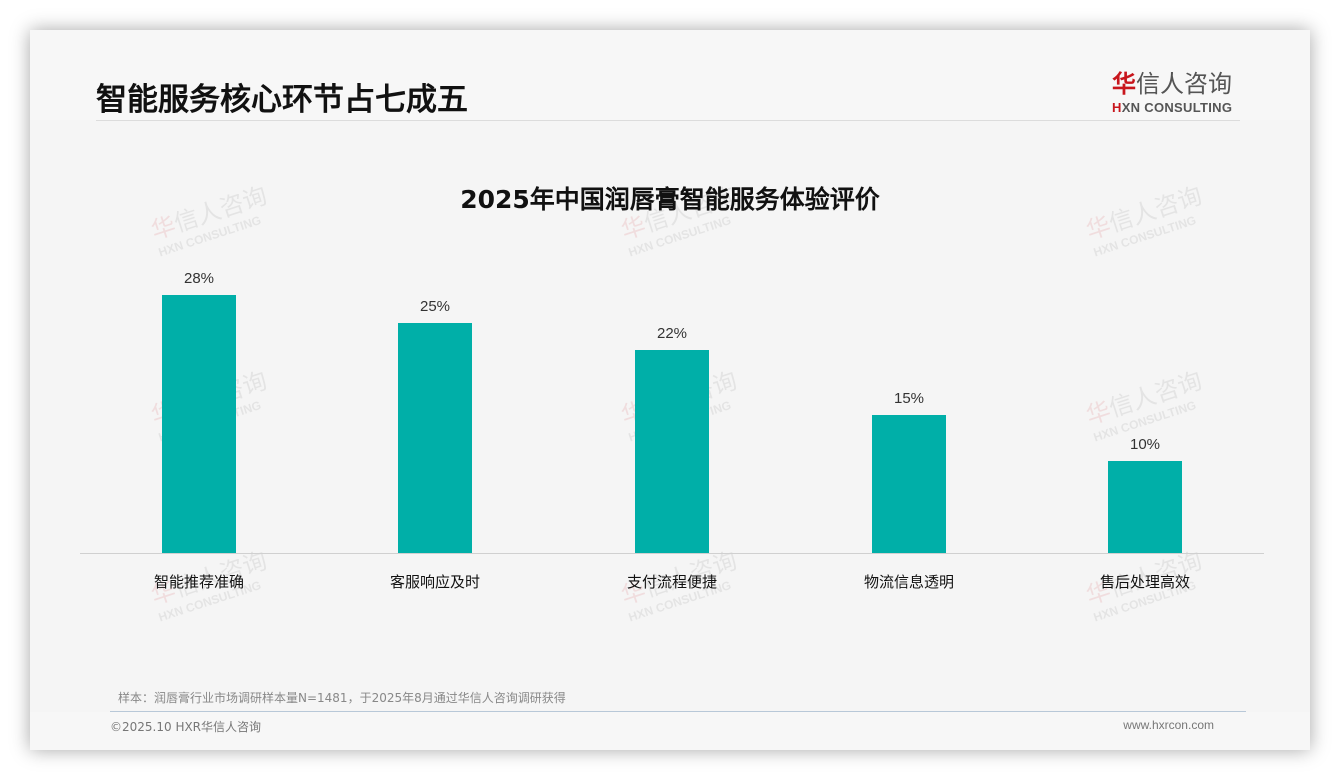  I want to click on chart-title: 2025年中国润唇膏智能服务体验评价, so click(670, 199).